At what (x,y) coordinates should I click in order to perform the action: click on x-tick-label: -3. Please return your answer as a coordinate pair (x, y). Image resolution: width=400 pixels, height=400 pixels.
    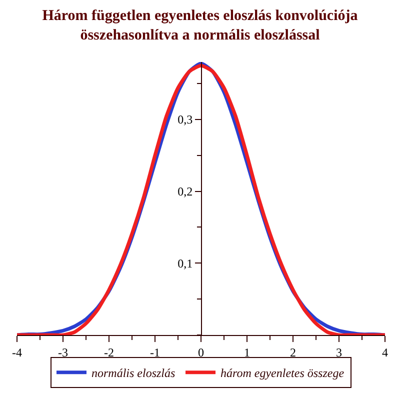
    Looking at the image, I should click on (63, 352).